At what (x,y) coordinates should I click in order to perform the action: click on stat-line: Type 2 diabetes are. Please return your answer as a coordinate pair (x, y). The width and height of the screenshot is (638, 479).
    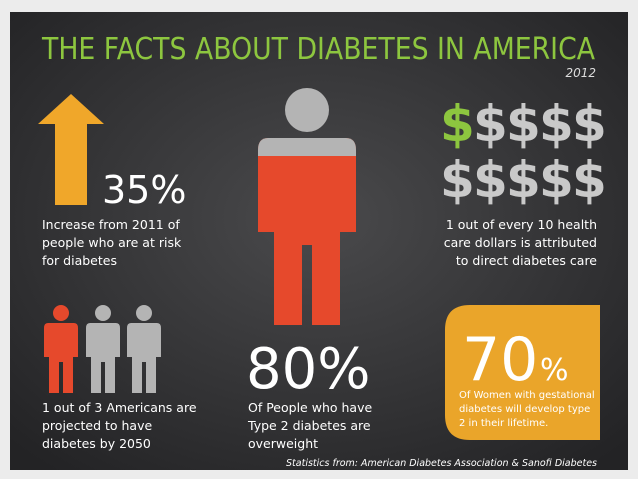
    Looking at the image, I should click on (309, 425).